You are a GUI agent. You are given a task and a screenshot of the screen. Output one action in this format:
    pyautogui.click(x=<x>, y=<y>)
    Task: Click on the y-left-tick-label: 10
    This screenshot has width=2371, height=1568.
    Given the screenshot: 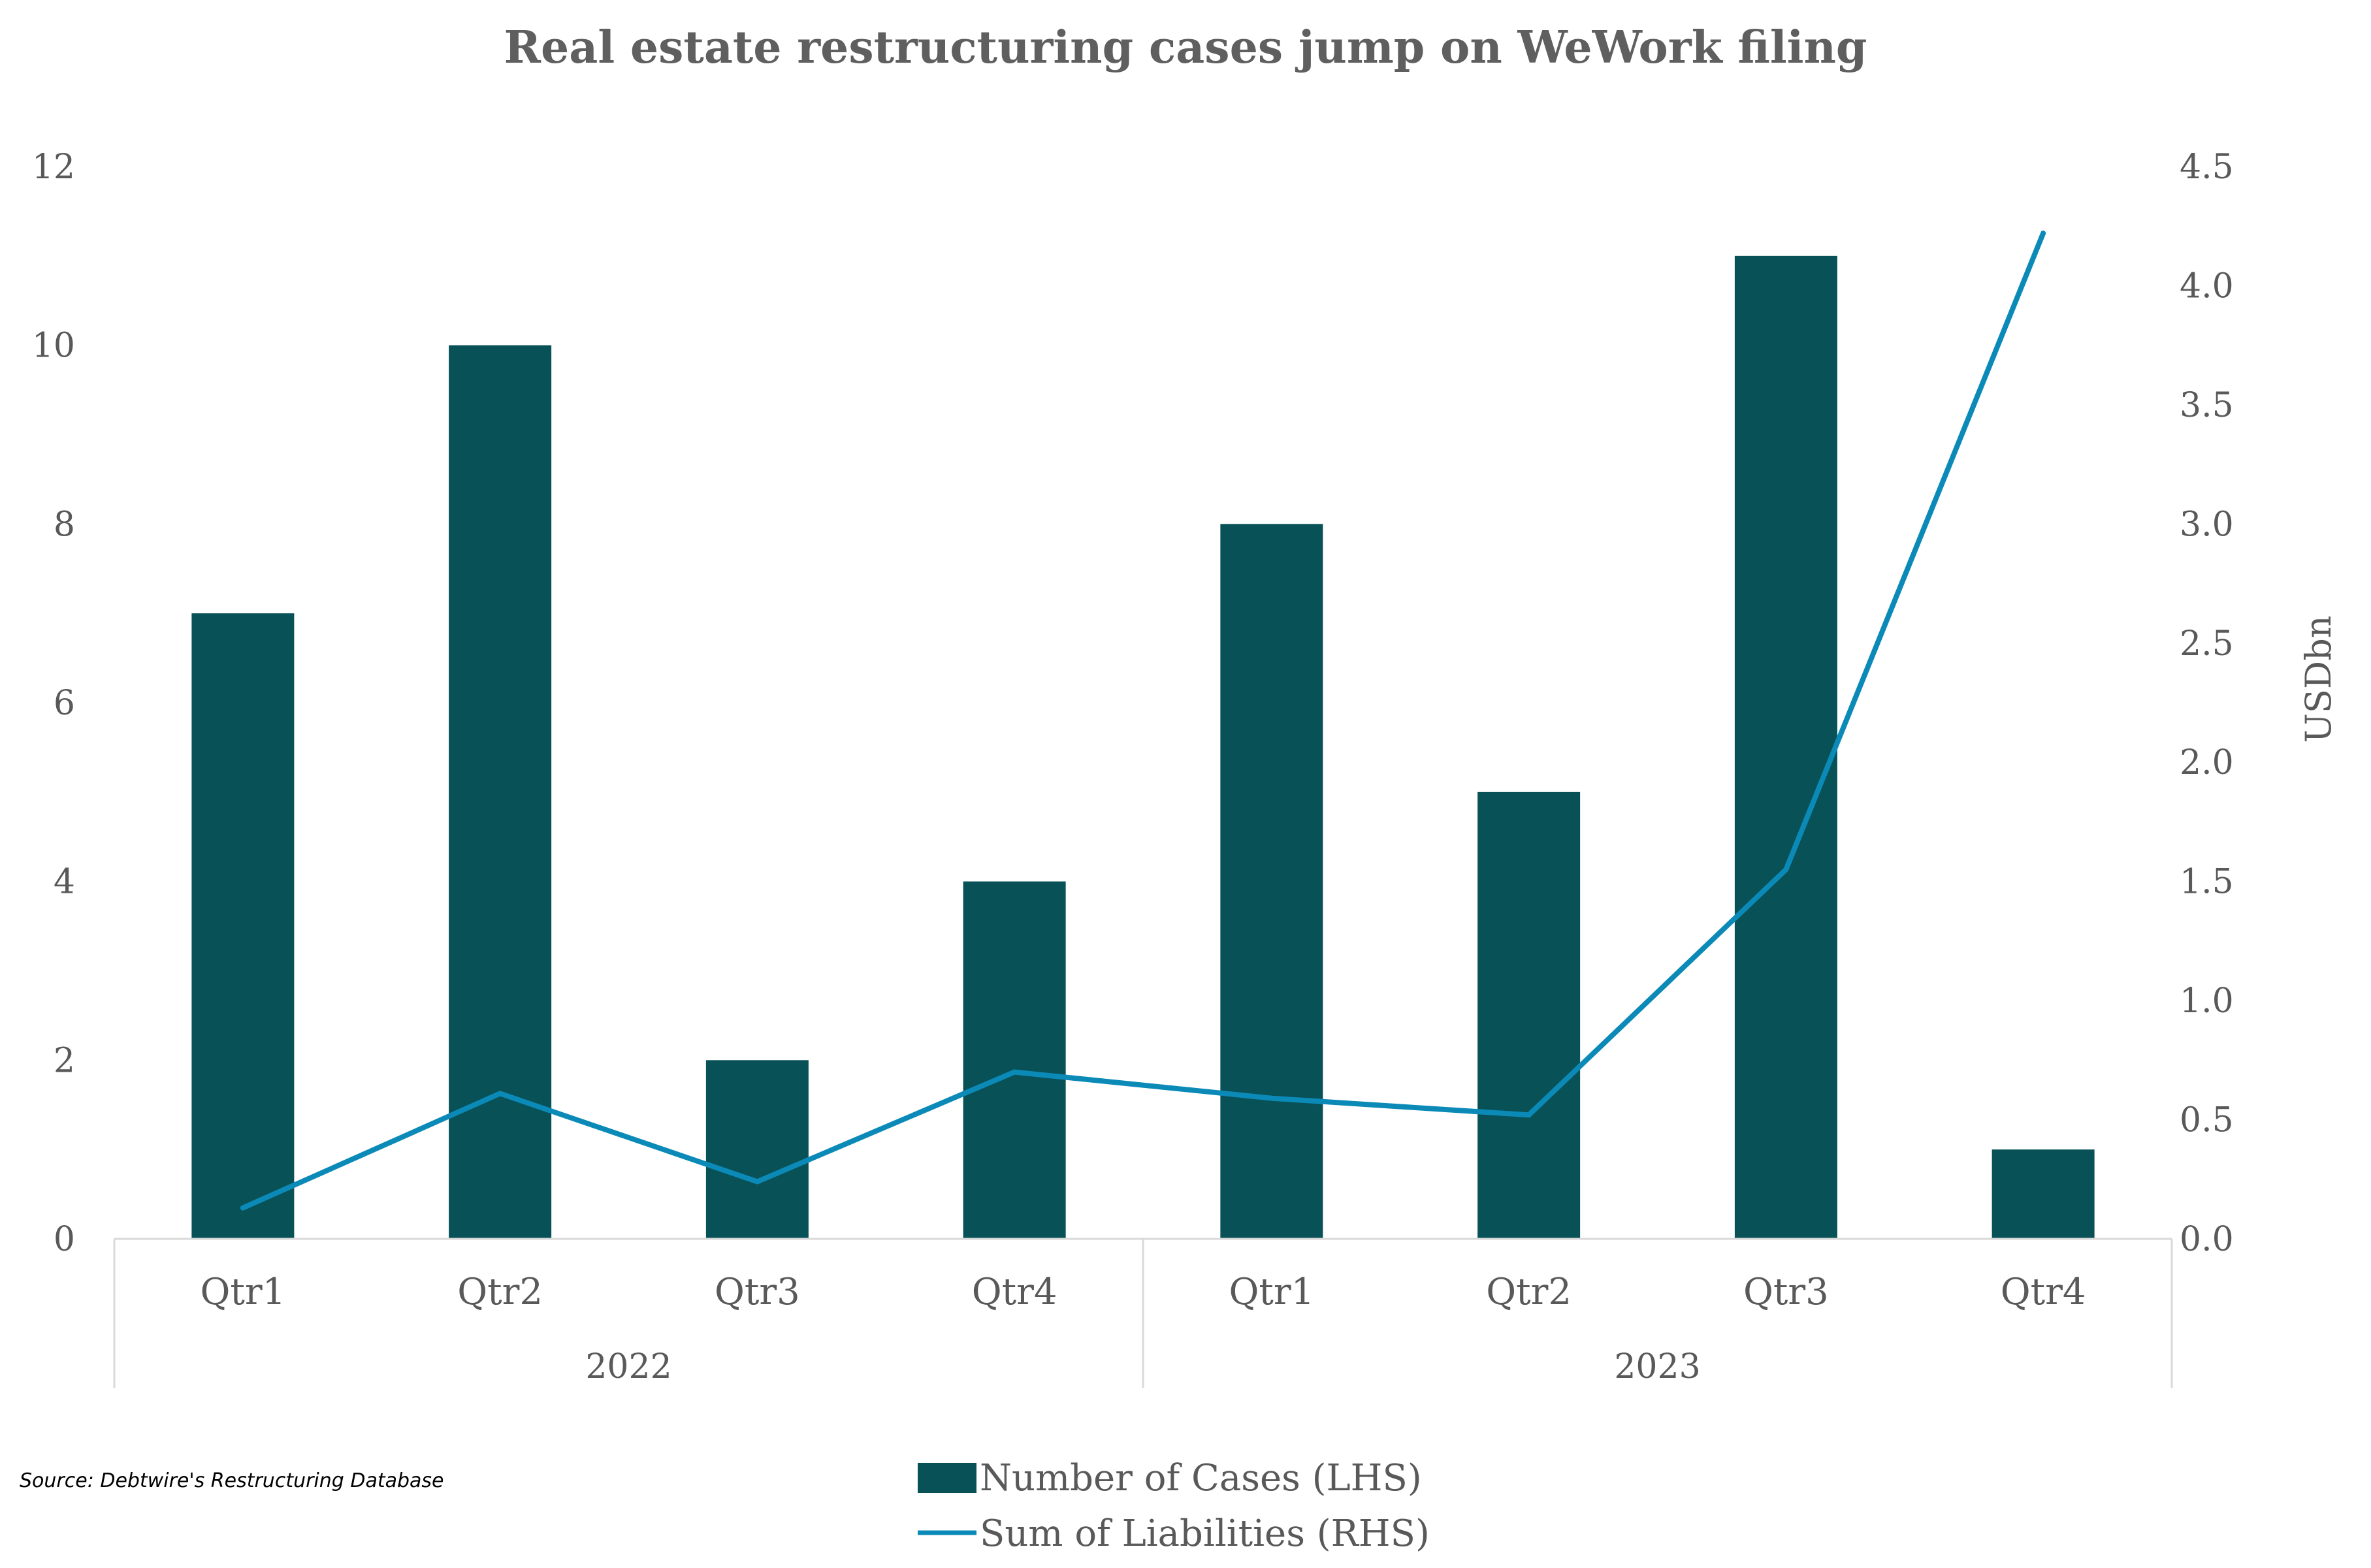 What is the action you would take?
    pyautogui.click(x=54, y=346)
    